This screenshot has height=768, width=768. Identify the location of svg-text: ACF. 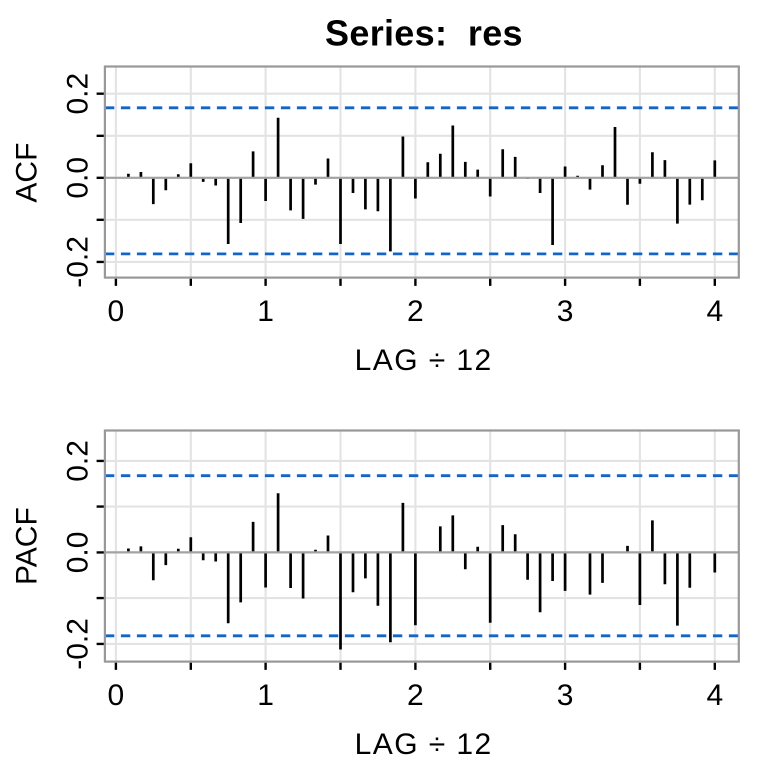
(27, 173).